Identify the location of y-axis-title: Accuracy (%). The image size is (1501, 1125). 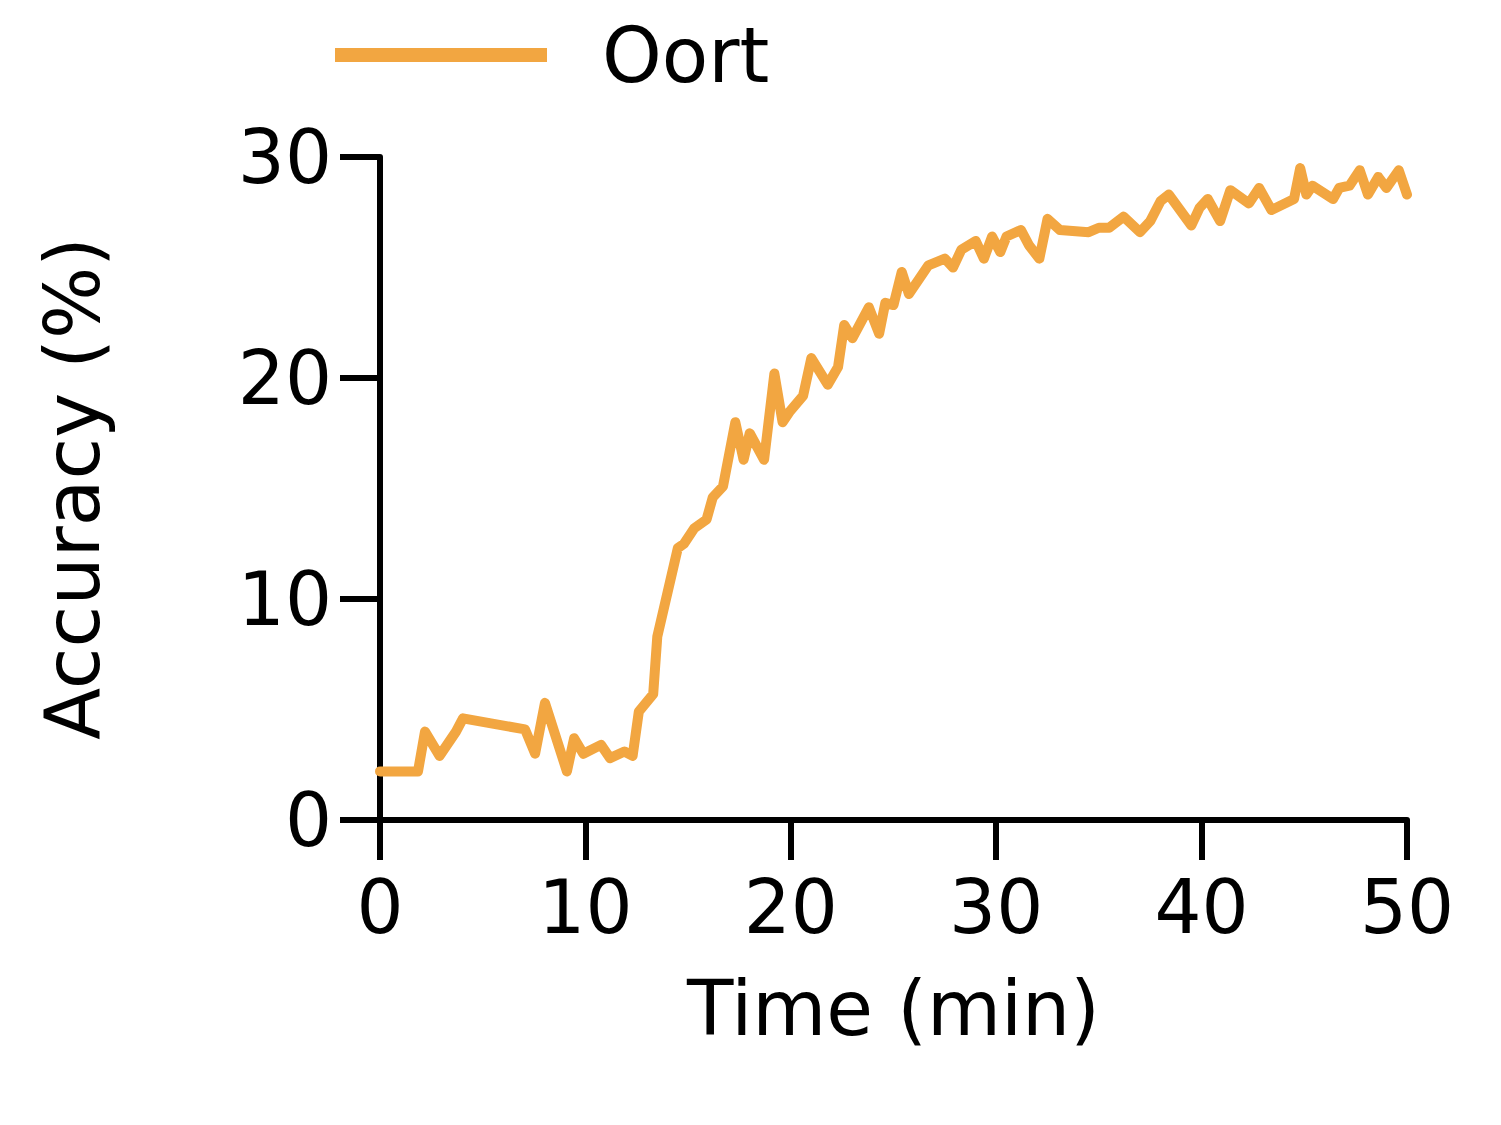
(72, 488).